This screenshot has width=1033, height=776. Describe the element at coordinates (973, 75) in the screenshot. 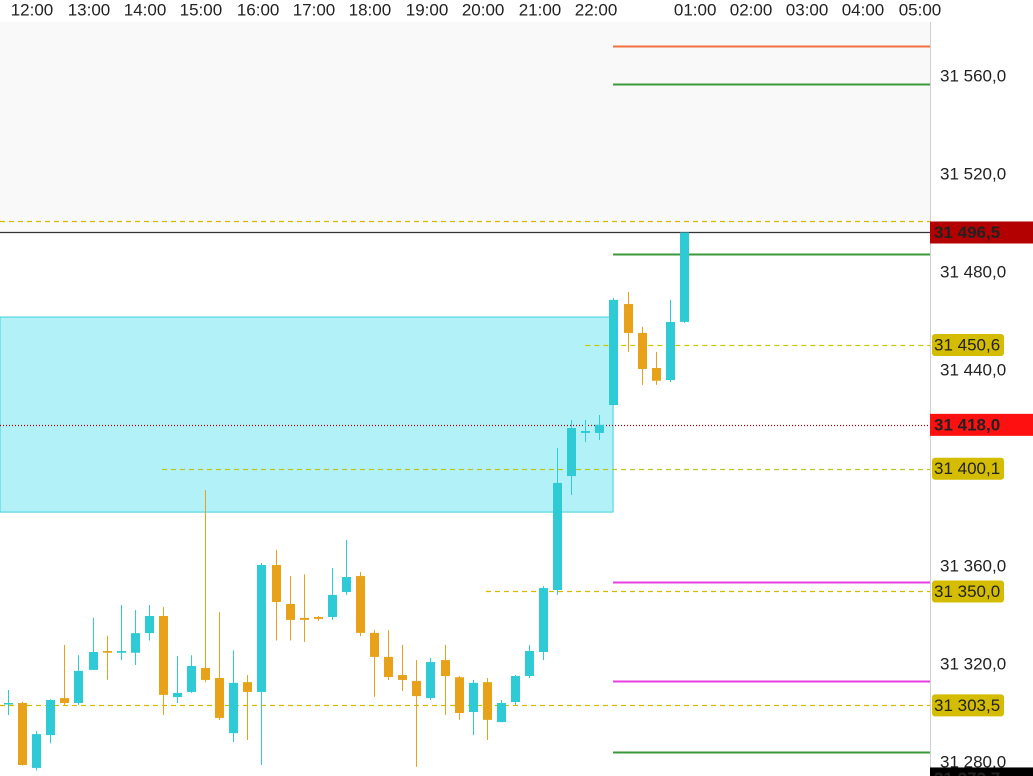

I see `y-tick-label: 31 560,0` at that location.